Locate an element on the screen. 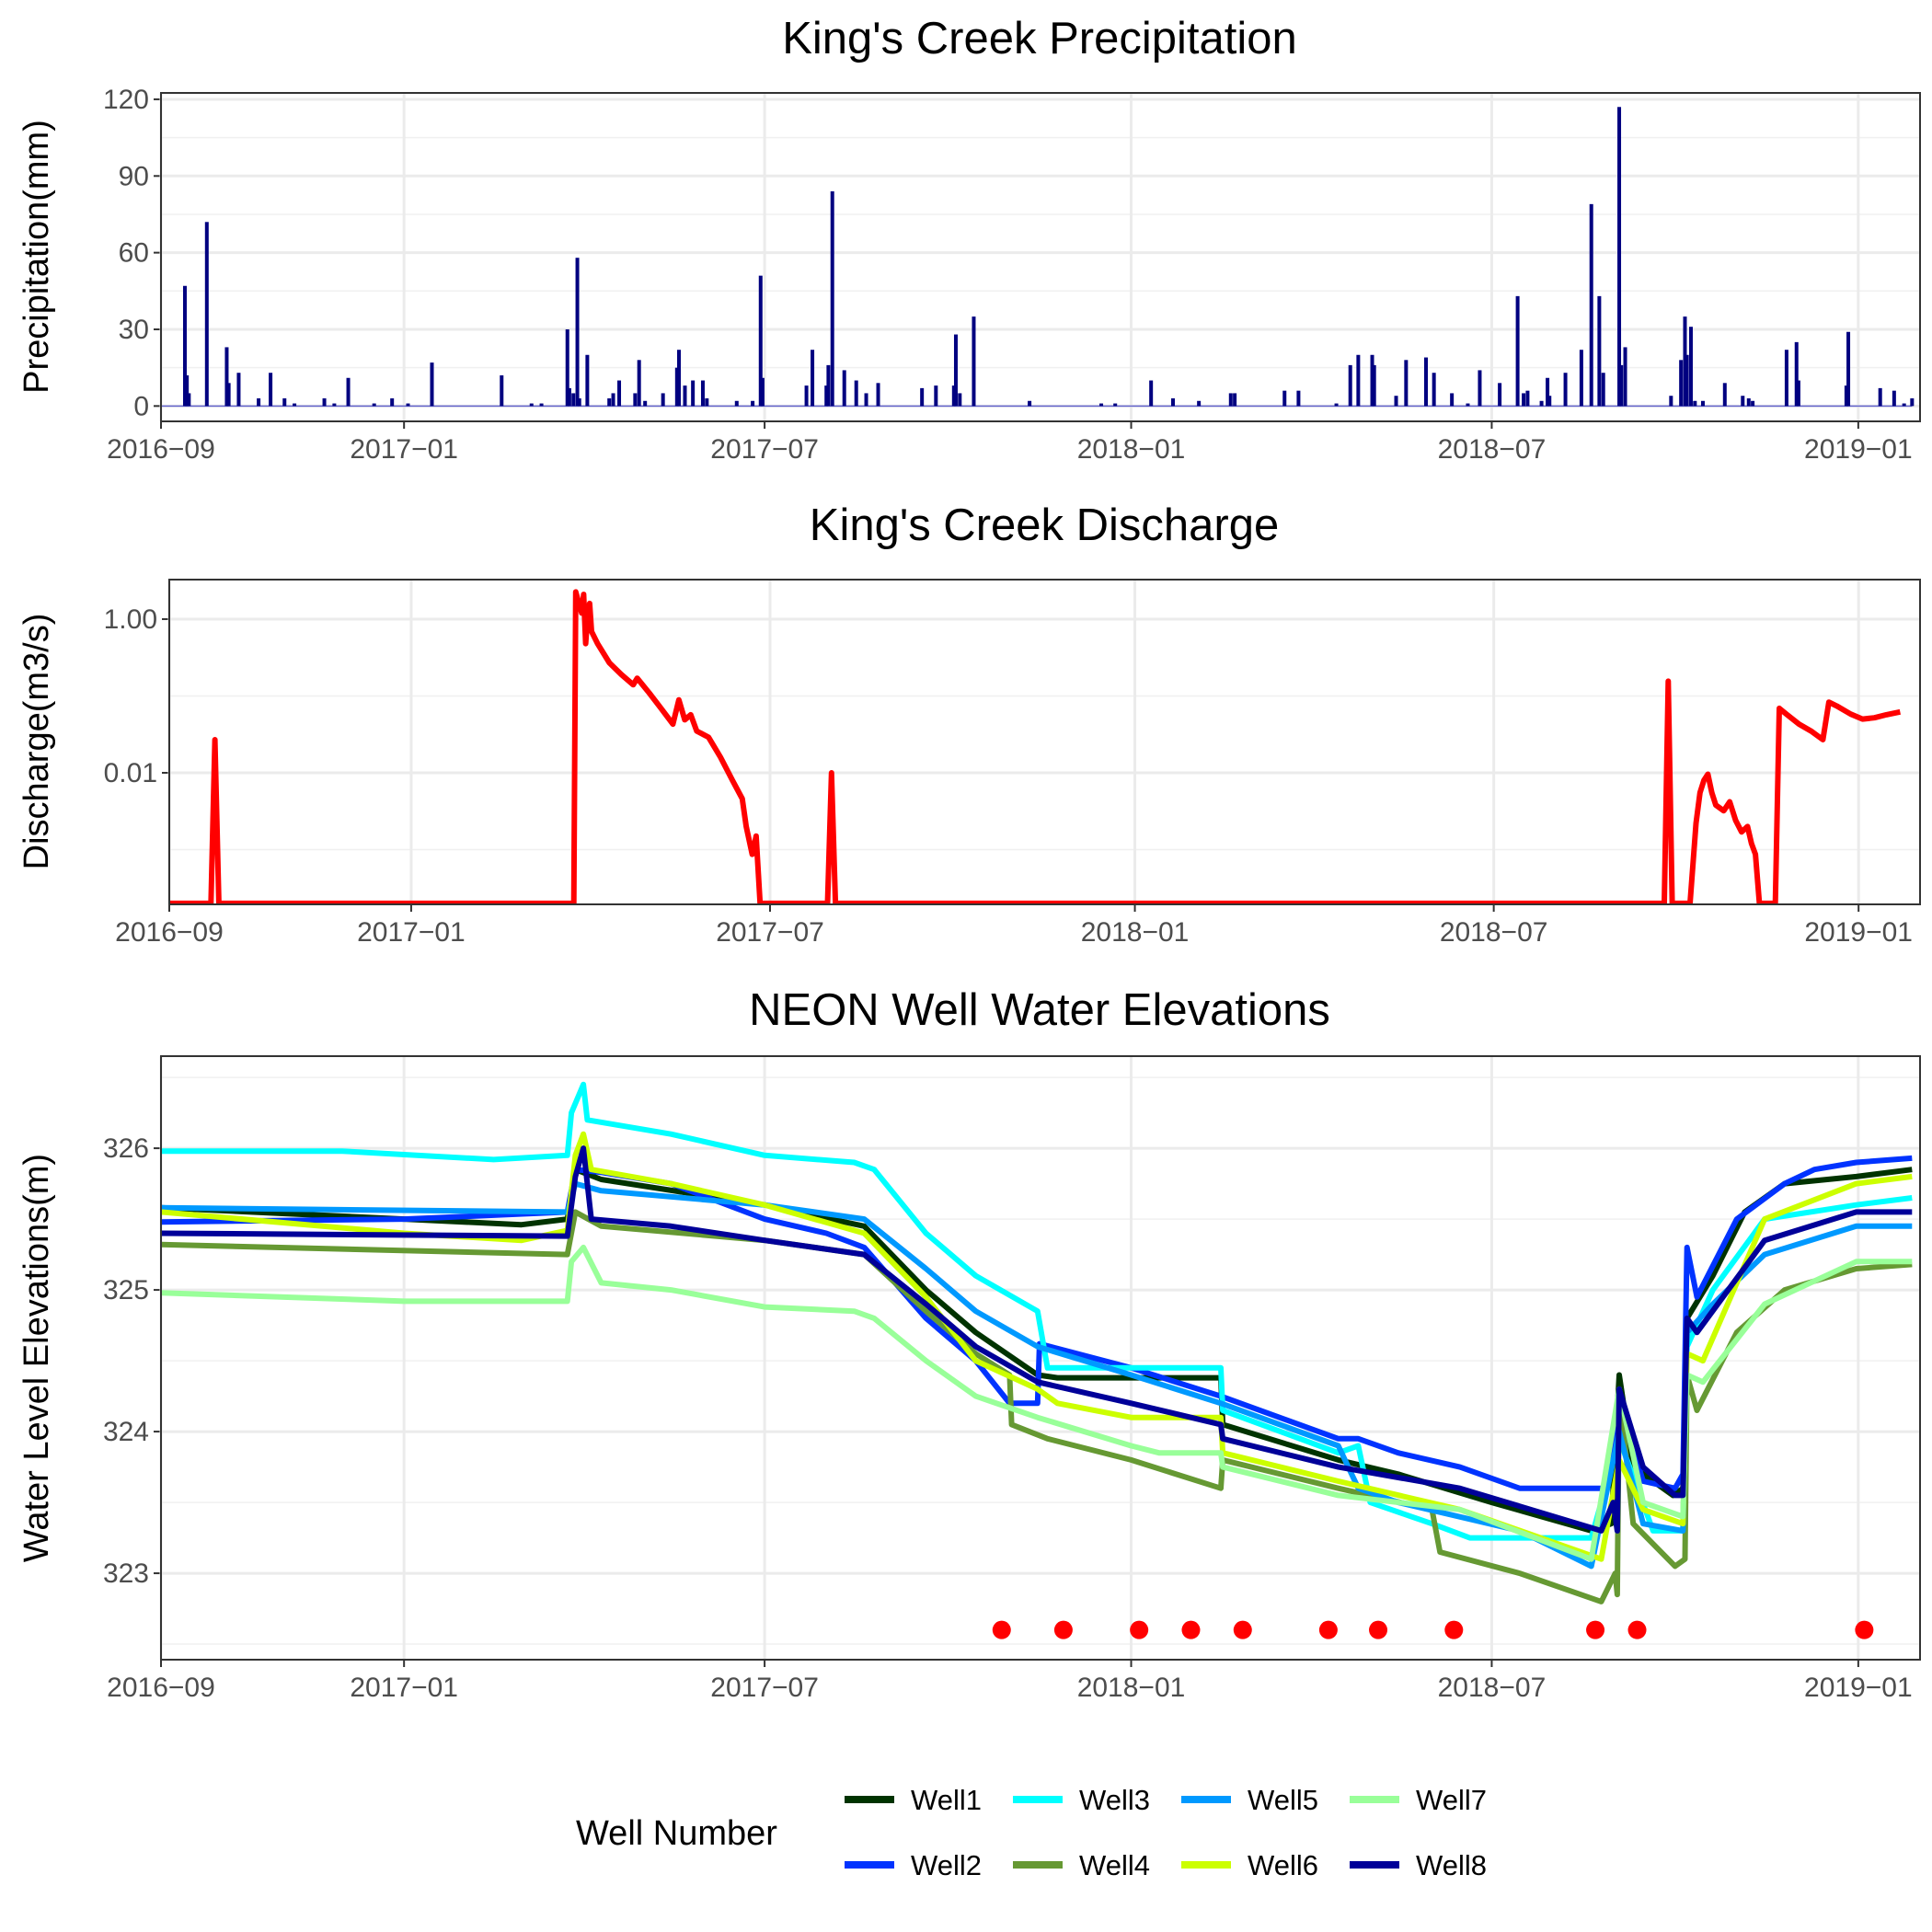 This screenshot has width=1932, height=1932. y-tick-label: 120 is located at coordinates (126, 100).